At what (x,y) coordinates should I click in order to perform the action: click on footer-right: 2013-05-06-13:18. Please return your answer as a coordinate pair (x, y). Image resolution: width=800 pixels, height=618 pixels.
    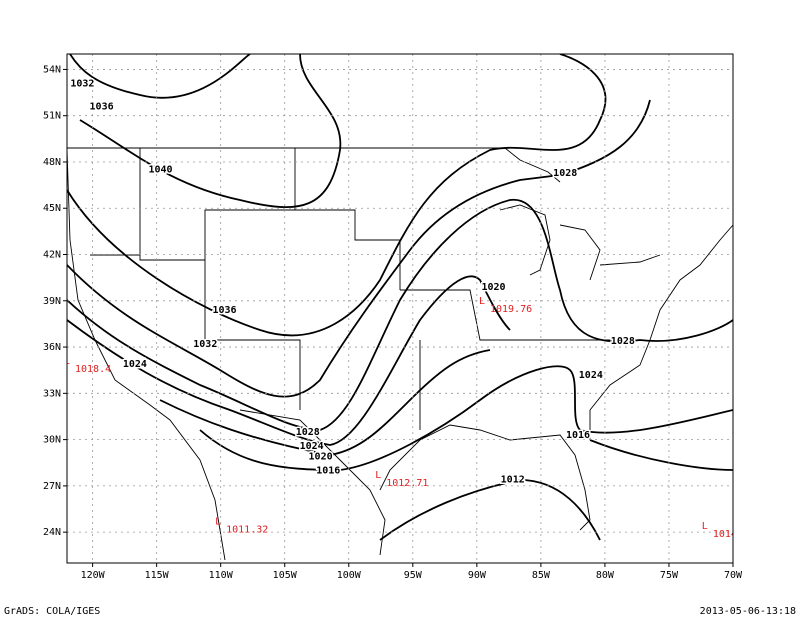
    Looking at the image, I should click on (748, 611).